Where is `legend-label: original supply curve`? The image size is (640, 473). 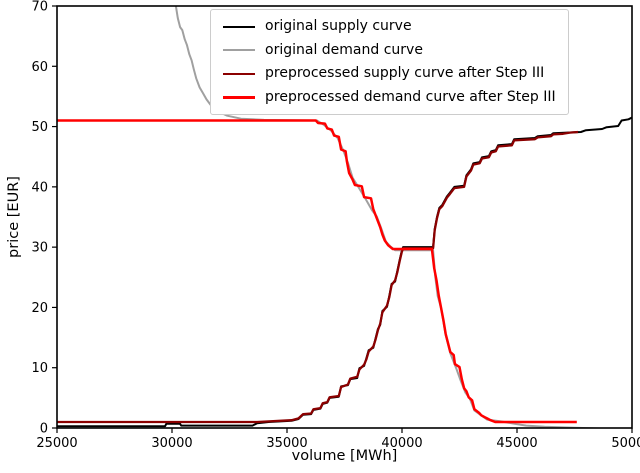
legend-label: original supply curve is located at coordinates (338, 26).